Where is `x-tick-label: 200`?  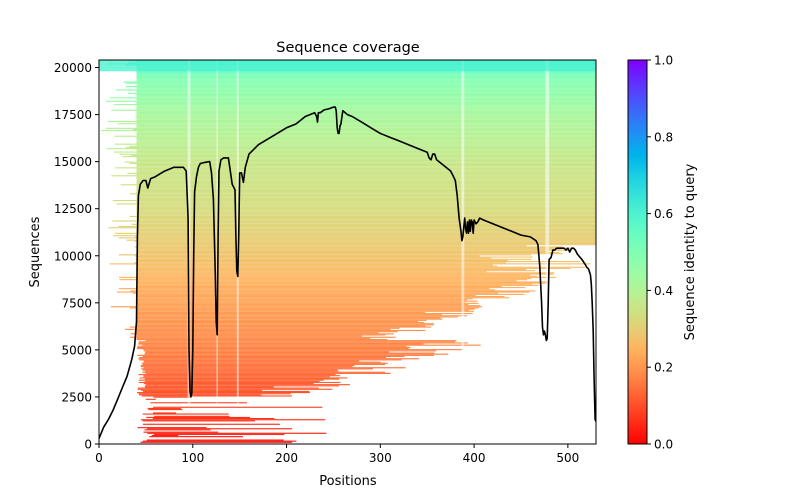 x-tick-label: 200 is located at coordinates (286, 458).